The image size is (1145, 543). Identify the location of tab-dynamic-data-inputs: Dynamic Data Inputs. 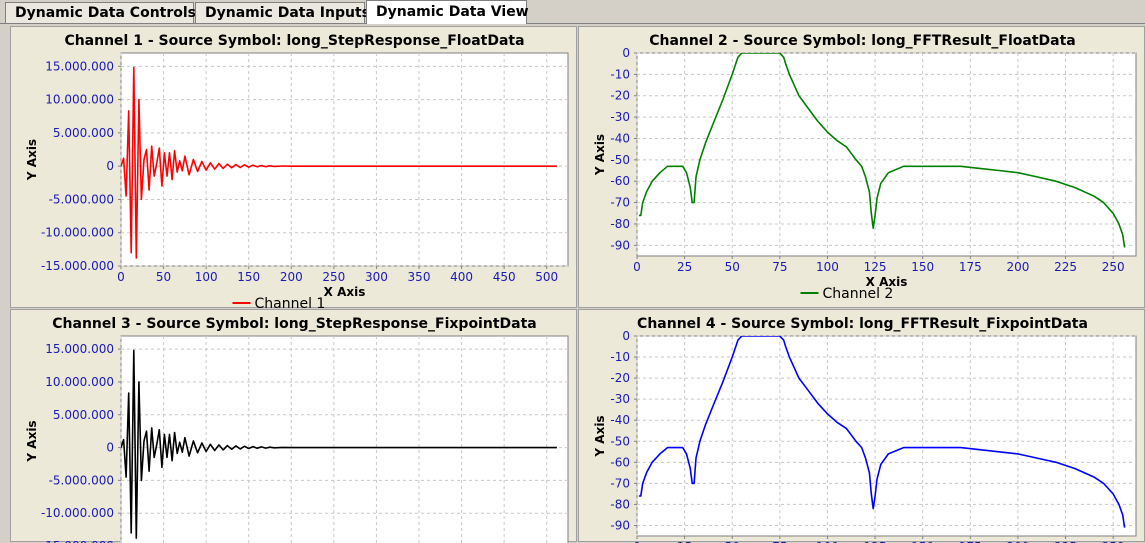
(282, 12).